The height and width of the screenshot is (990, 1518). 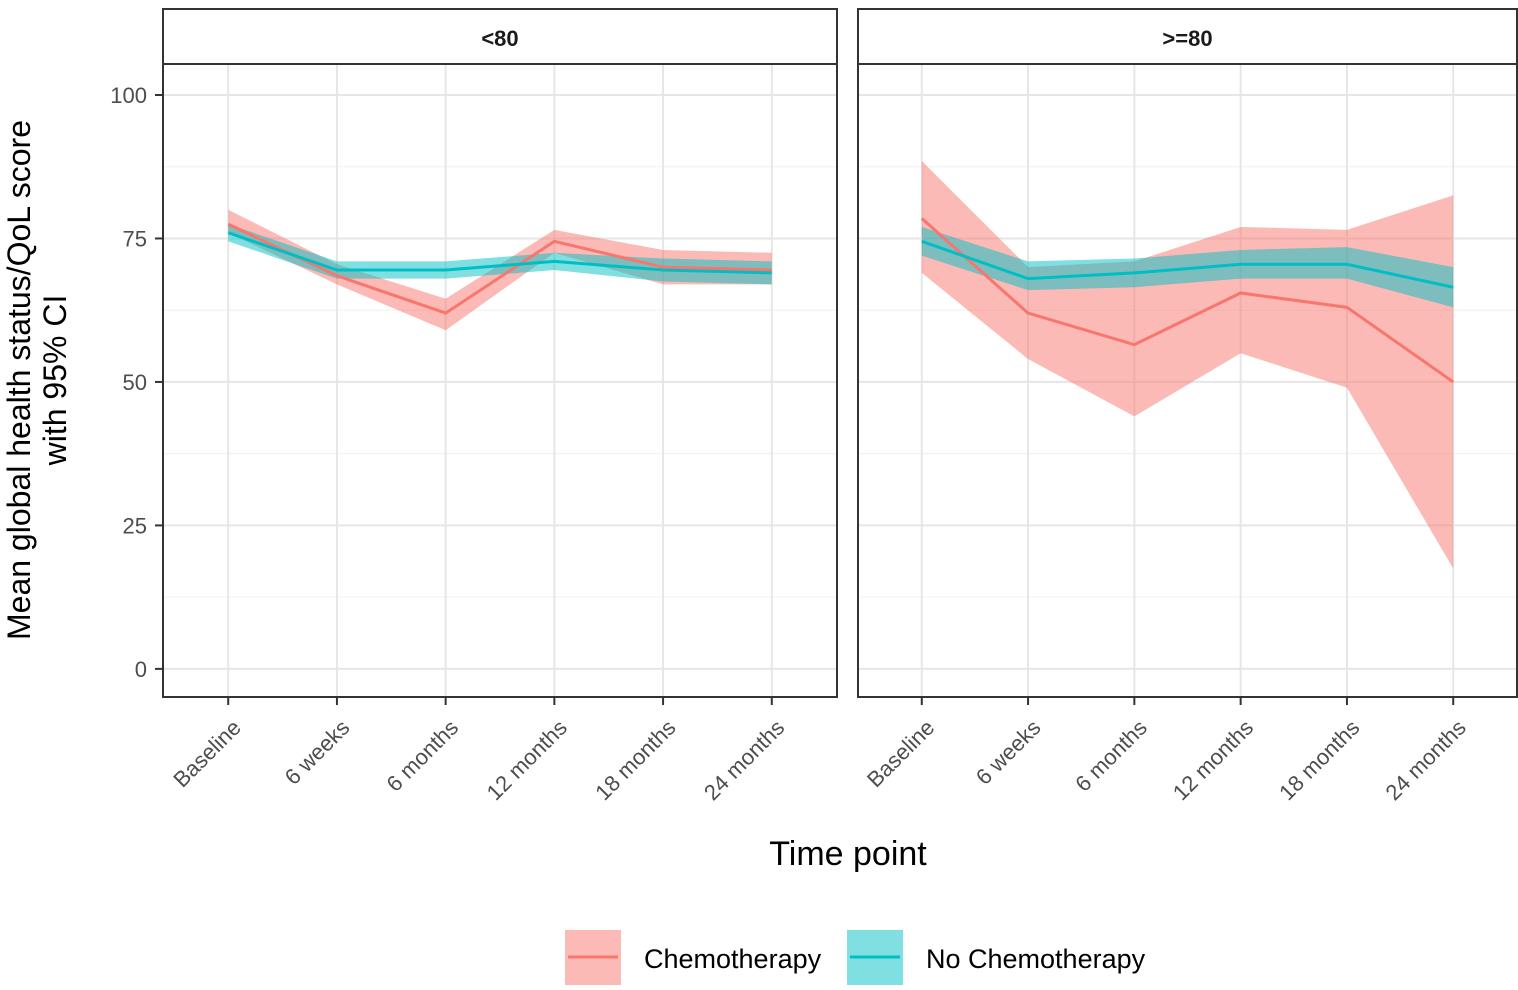 I want to click on strip-title: >=80, so click(x=1187, y=38).